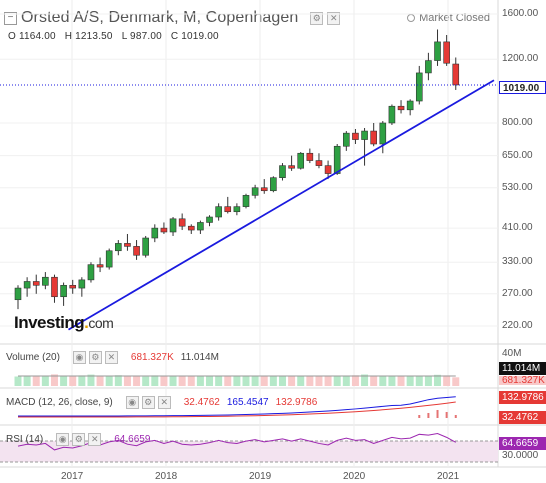  Describe the element at coordinates (72, 476) in the screenshot. I see `year-tick-label: 2017` at that location.